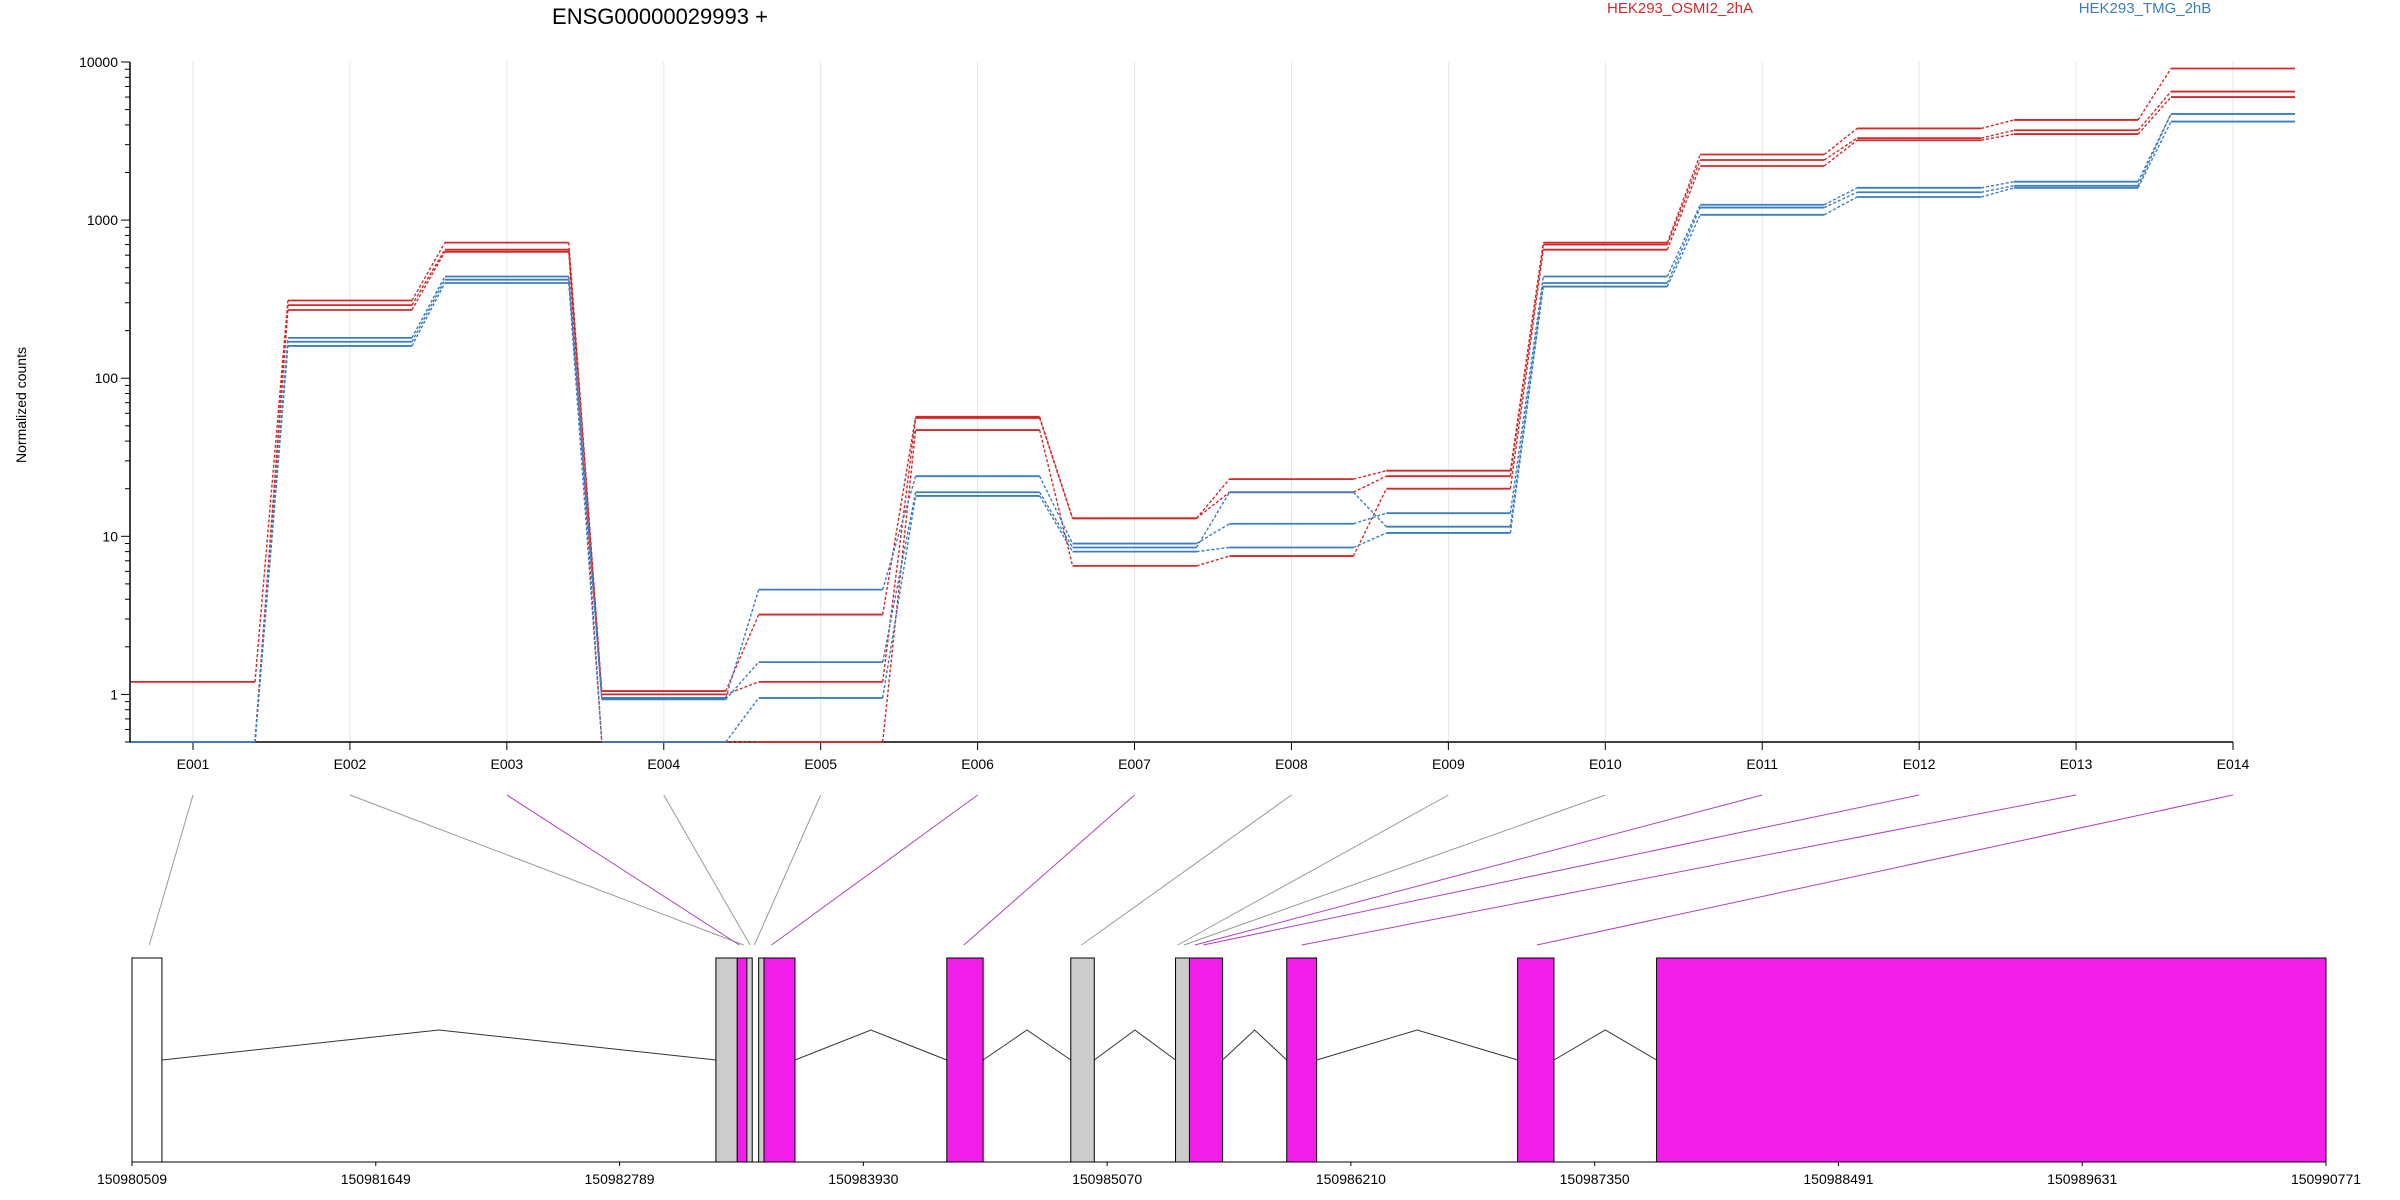 This screenshot has width=2400, height=1200. Describe the element at coordinates (114, 694) in the screenshot. I see `y-tick-label: 1` at that location.